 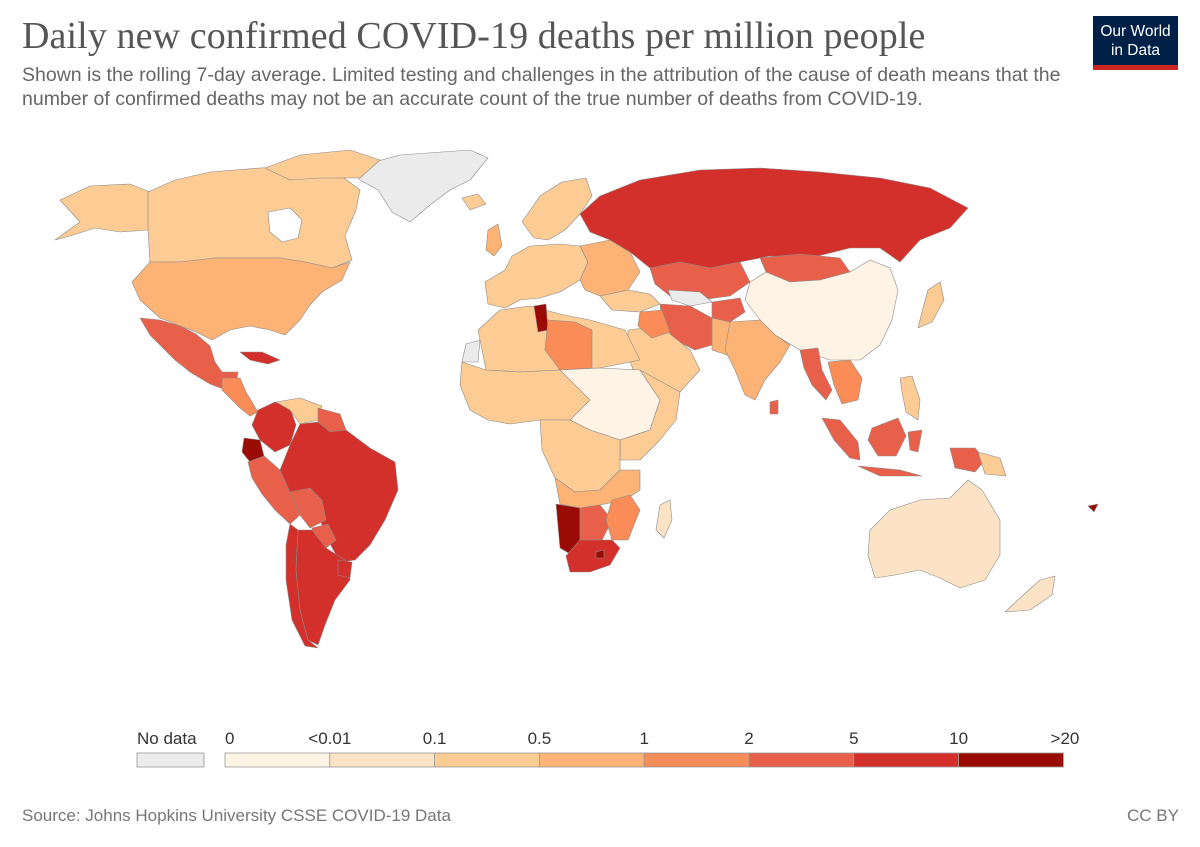 I want to click on region-india, so click(x=757, y=360).